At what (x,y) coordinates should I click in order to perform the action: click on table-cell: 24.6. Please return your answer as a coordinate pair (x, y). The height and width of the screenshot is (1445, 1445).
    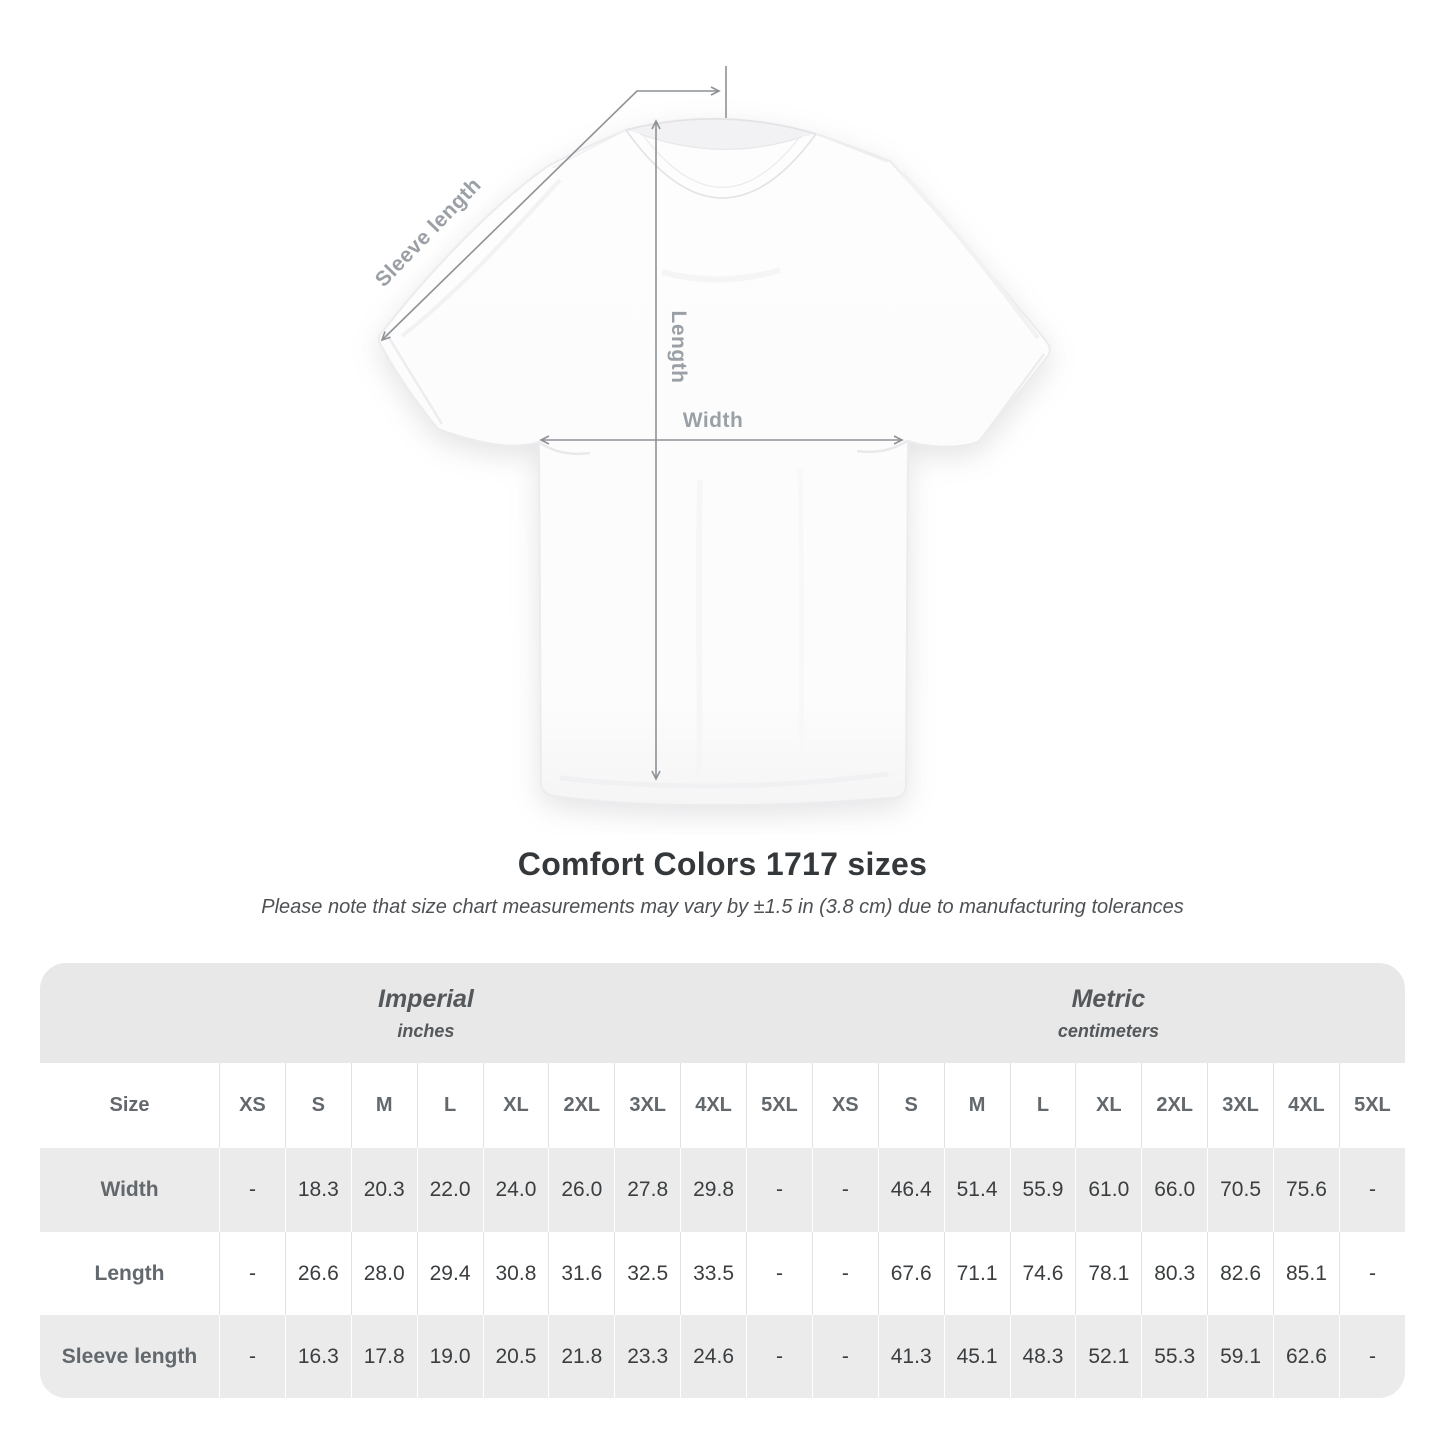
    Looking at the image, I should click on (713, 1356).